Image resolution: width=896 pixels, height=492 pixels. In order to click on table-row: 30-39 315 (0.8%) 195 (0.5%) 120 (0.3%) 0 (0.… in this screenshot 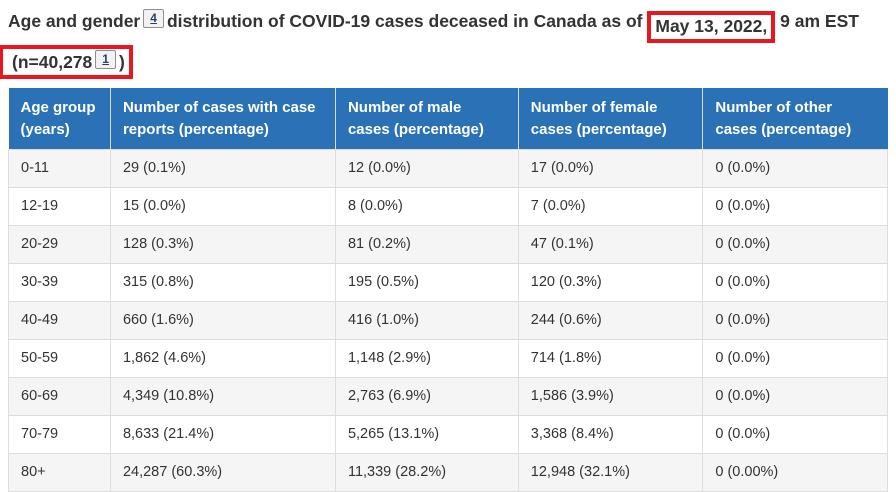, I will do `click(448, 283)`.